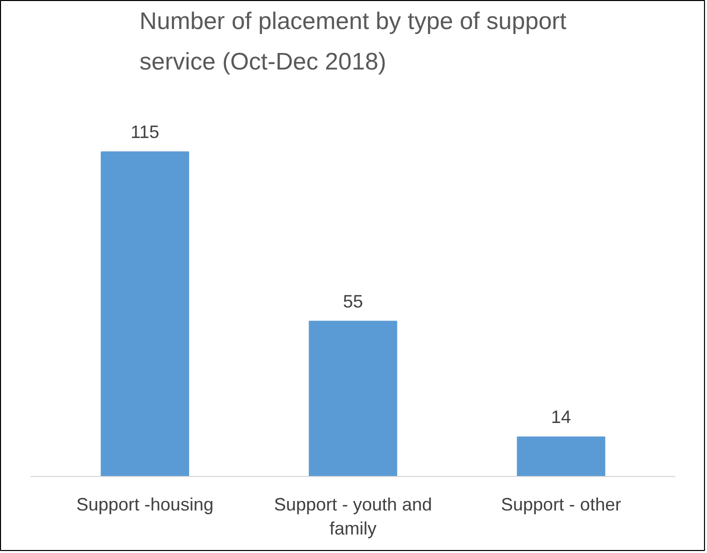 Image resolution: width=707 pixels, height=553 pixels. Describe the element at coordinates (145, 132) in the screenshot. I see `data-label: 115` at that location.